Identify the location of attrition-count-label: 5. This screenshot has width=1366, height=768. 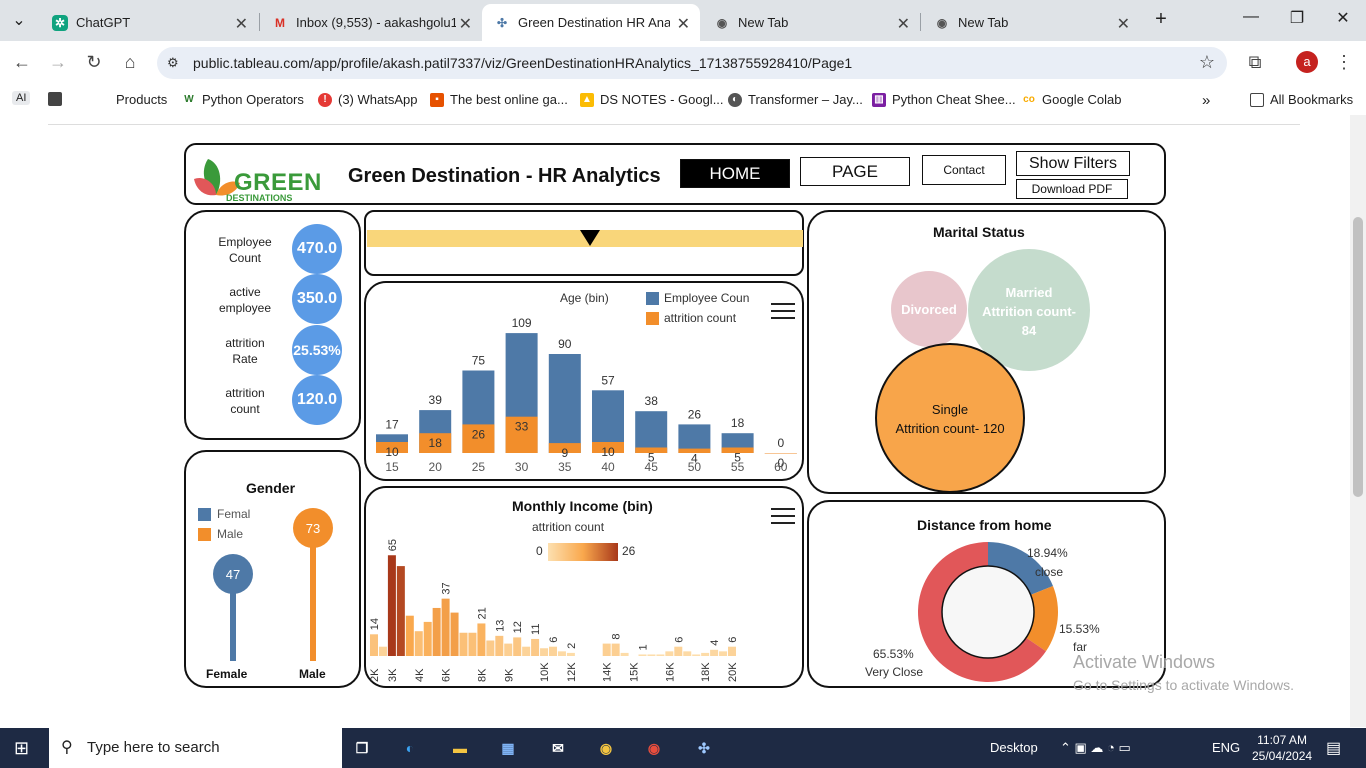
(651, 458).